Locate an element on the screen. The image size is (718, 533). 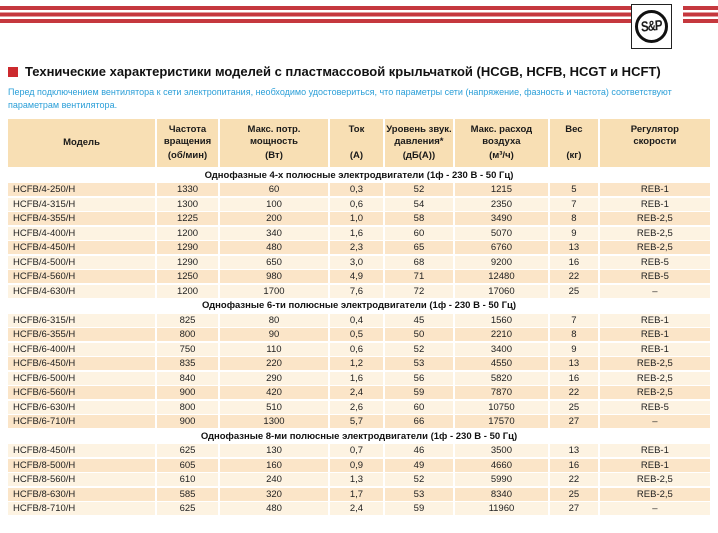
model-cell: HCFB/6-400/H is located at coordinates (82, 349).